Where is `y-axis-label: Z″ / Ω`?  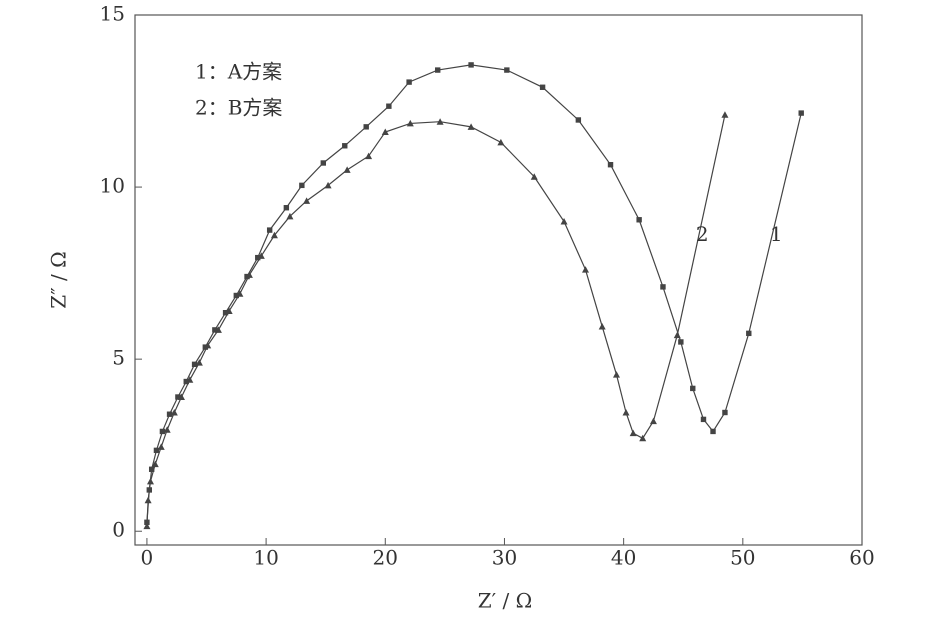 y-axis-label: Z″ / Ω is located at coordinates (59, 279).